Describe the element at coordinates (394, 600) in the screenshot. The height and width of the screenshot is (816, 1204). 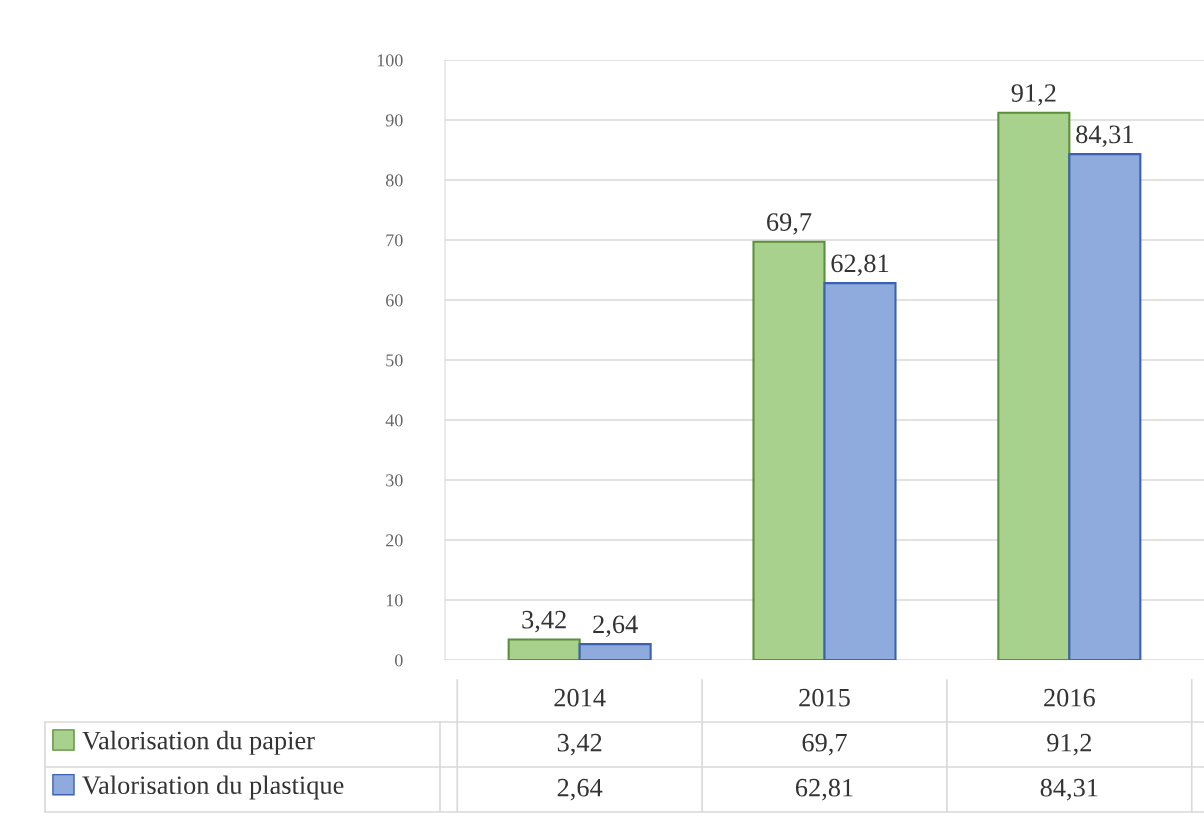
I see `y-tick-label: 10` at that location.